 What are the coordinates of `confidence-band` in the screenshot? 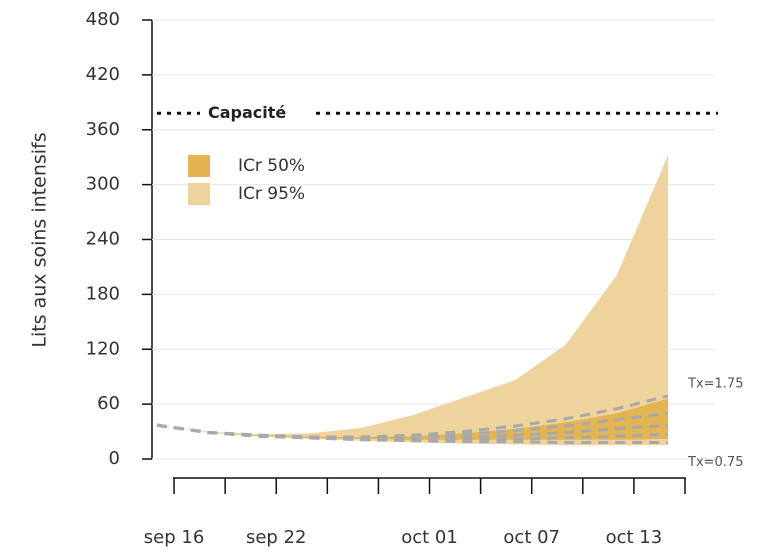 It's located at (412, 419).